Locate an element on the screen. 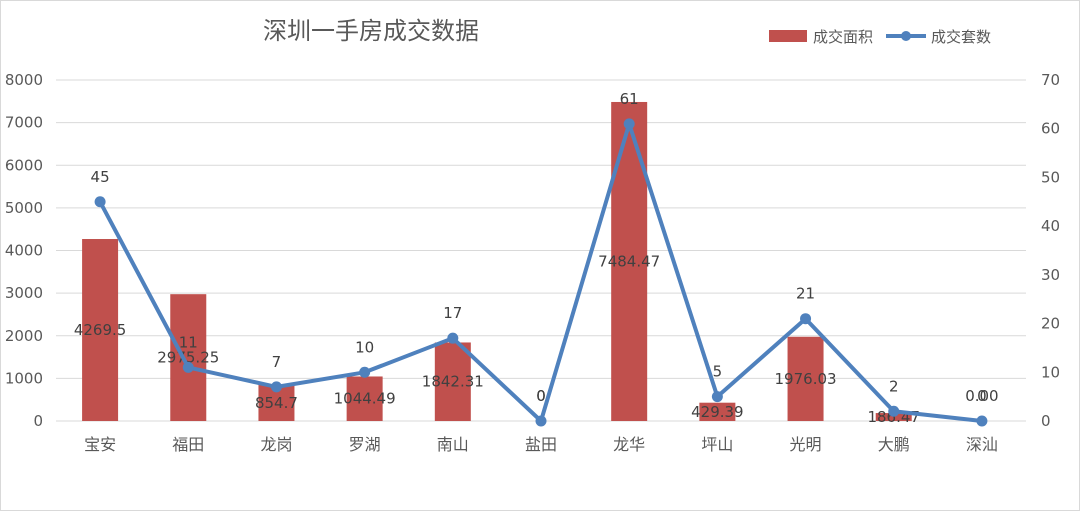 This screenshot has height=511, width=1080. right-tick-label: 20 is located at coordinates (1050, 324).